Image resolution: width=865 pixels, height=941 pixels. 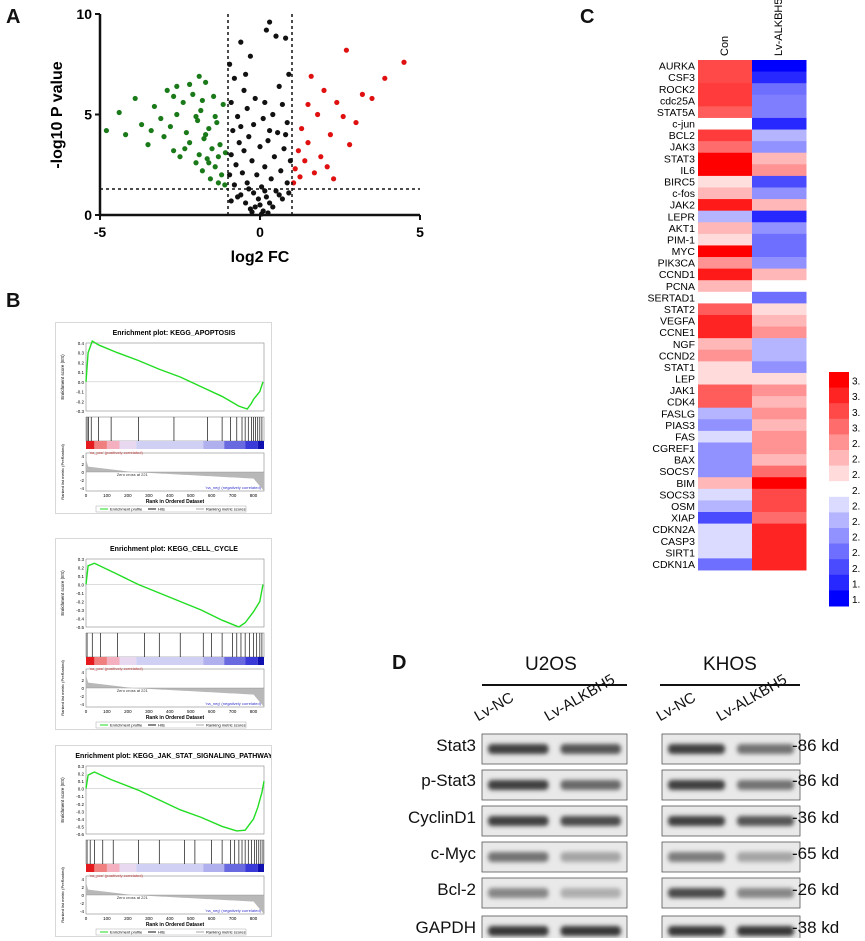 I want to click on gsea-zero-cross-label: Zero cross at 221, so click(x=133, y=897).